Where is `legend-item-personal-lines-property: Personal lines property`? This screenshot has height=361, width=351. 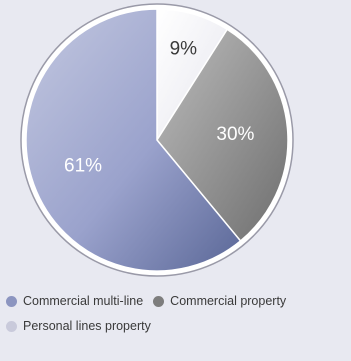 legend-item-personal-lines-property: Personal lines property is located at coordinates (78, 326).